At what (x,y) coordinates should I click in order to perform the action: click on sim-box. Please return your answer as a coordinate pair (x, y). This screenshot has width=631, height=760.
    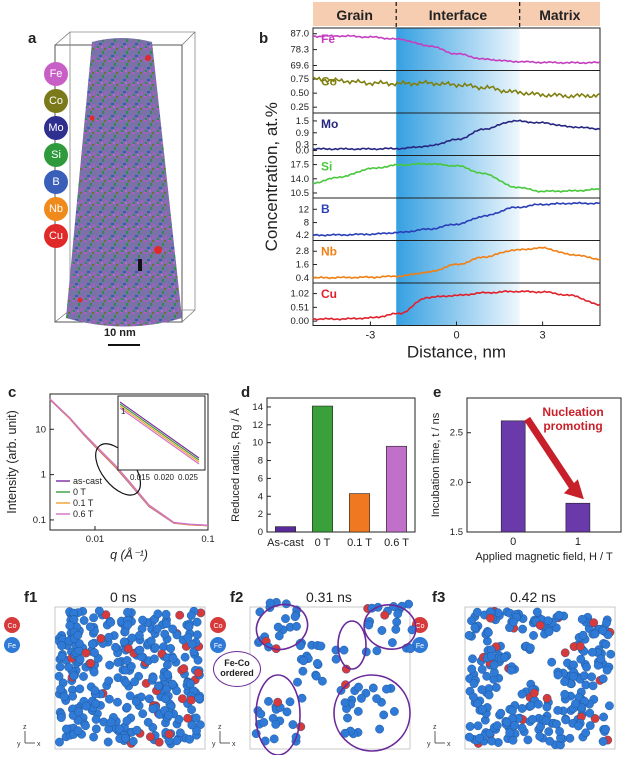
    Looking at the image, I should click on (540, 678).